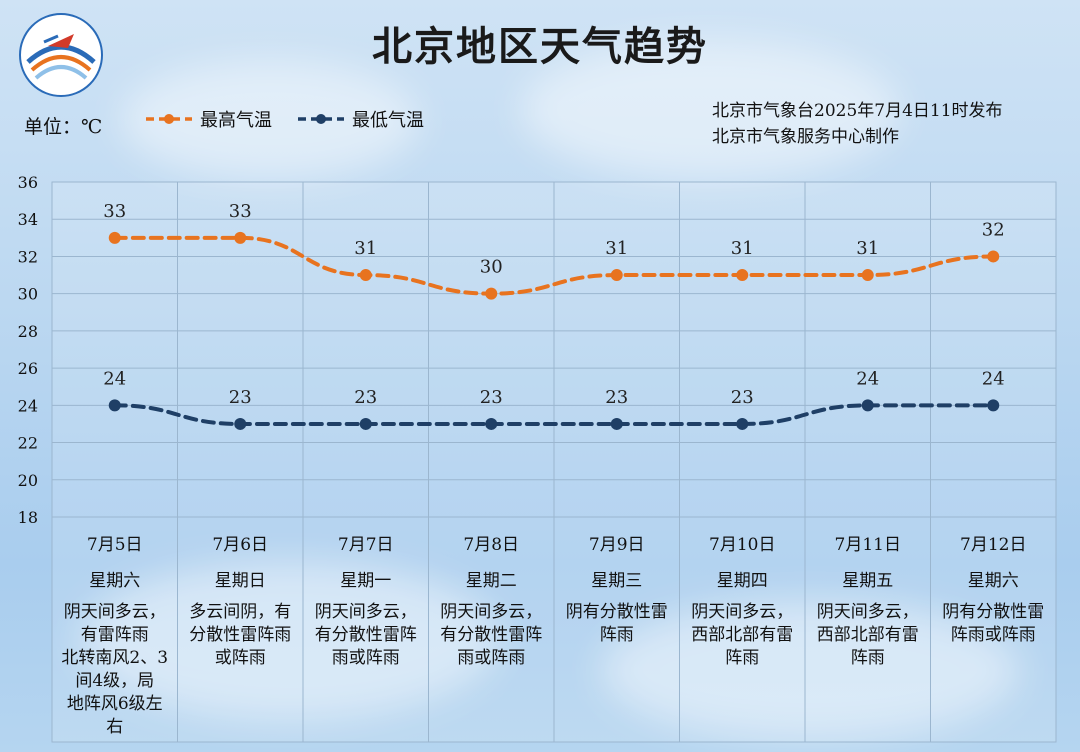  I want to click on legend-high-label: 最高气温, so click(236, 120).